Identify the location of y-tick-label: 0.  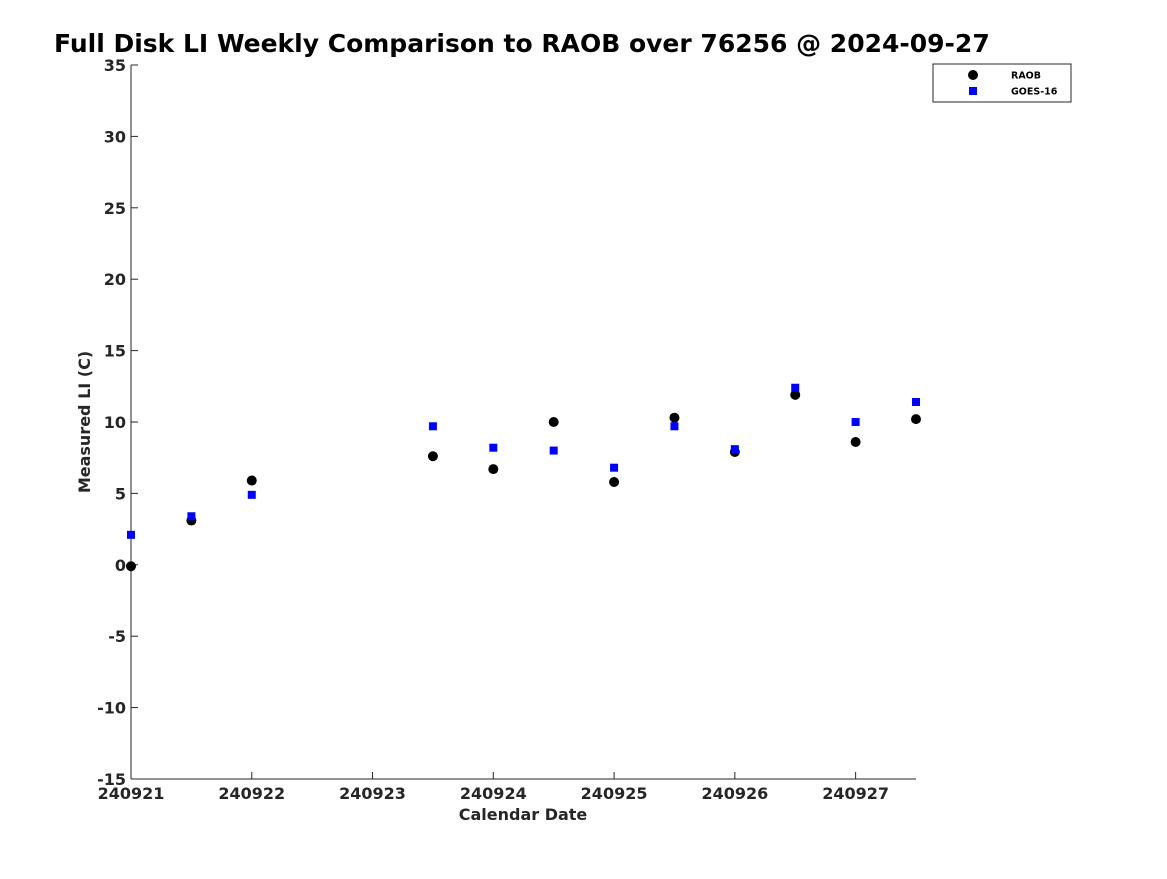
(120, 565).